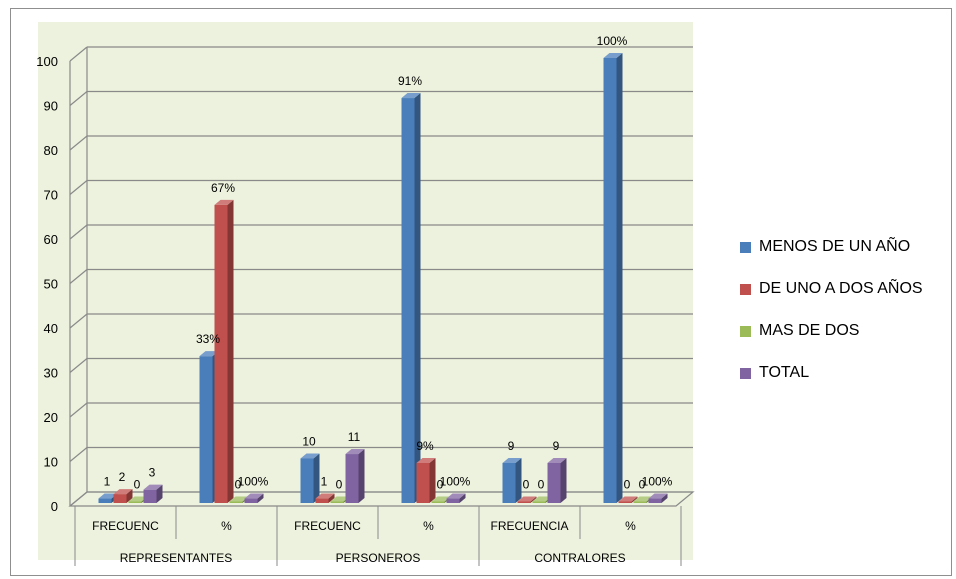 Image resolution: width=956 pixels, height=579 pixels. I want to click on legend-label: MENOS DE UN AÑO, so click(835, 246).